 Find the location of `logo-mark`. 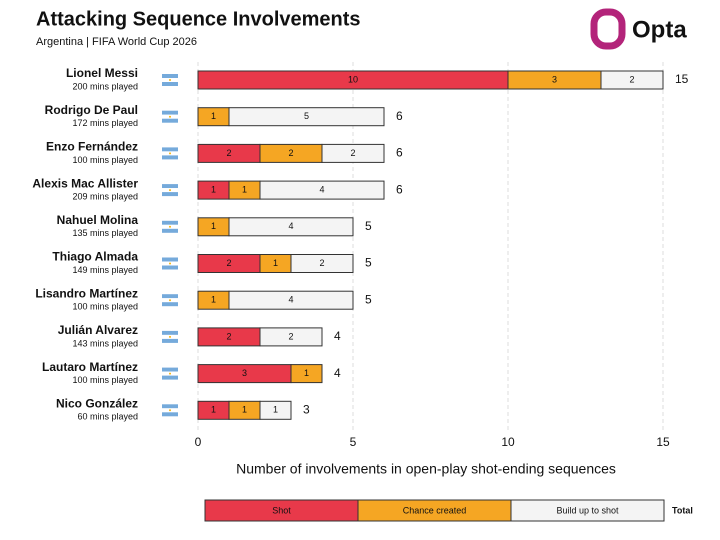

logo-mark is located at coordinates (608, 29).